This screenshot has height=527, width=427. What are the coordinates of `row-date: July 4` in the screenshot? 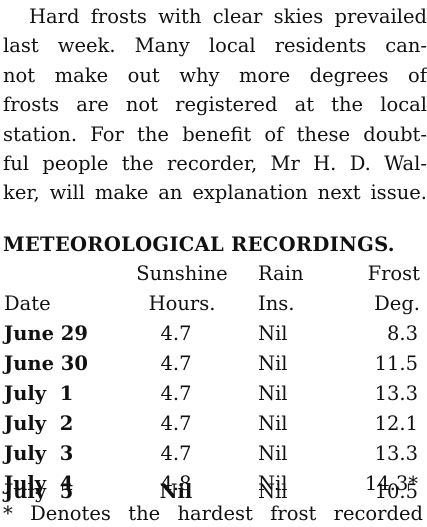 It's located at (39, 483).